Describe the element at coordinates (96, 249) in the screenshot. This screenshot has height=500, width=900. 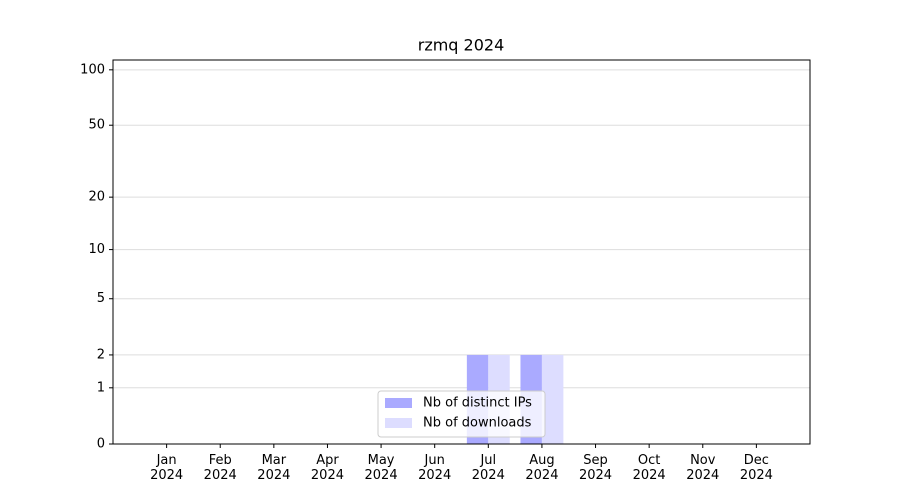
I see `y-tick-label: 10` at that location.